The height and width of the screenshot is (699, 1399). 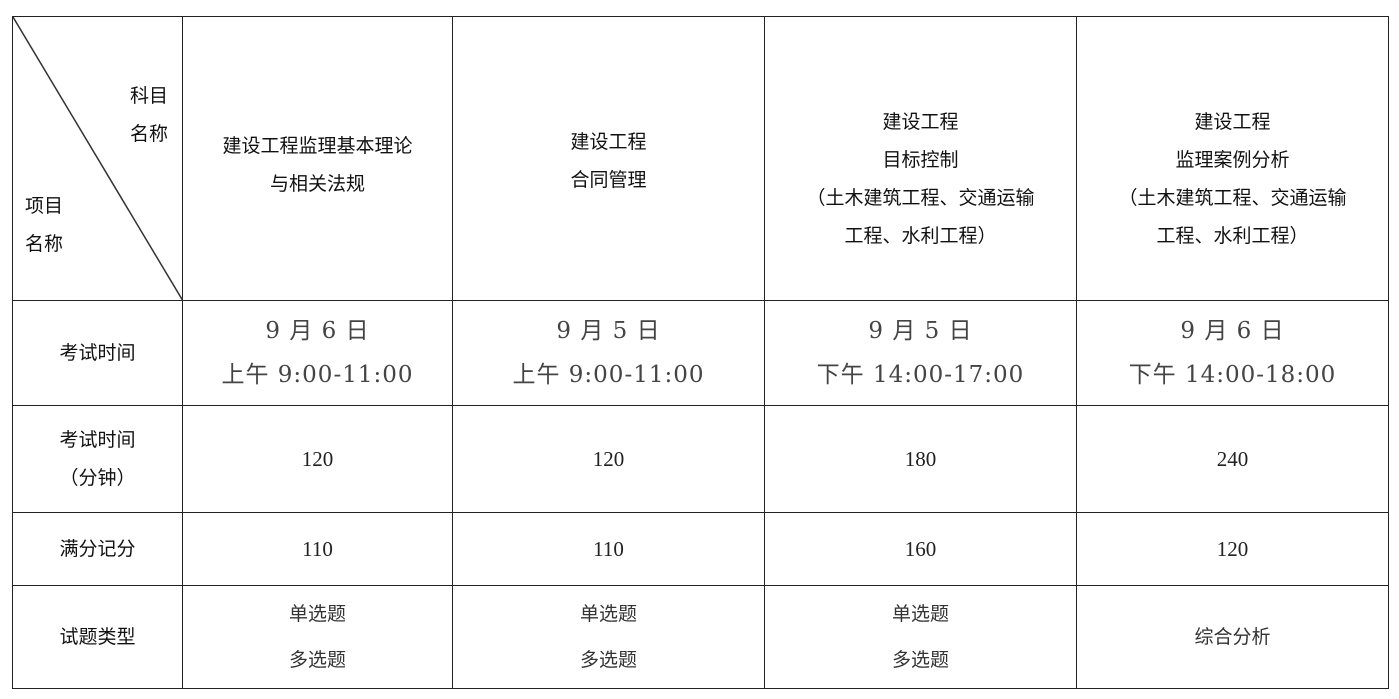 I want to click on table-cell: 综合分析, so click(x=1232, y=637).